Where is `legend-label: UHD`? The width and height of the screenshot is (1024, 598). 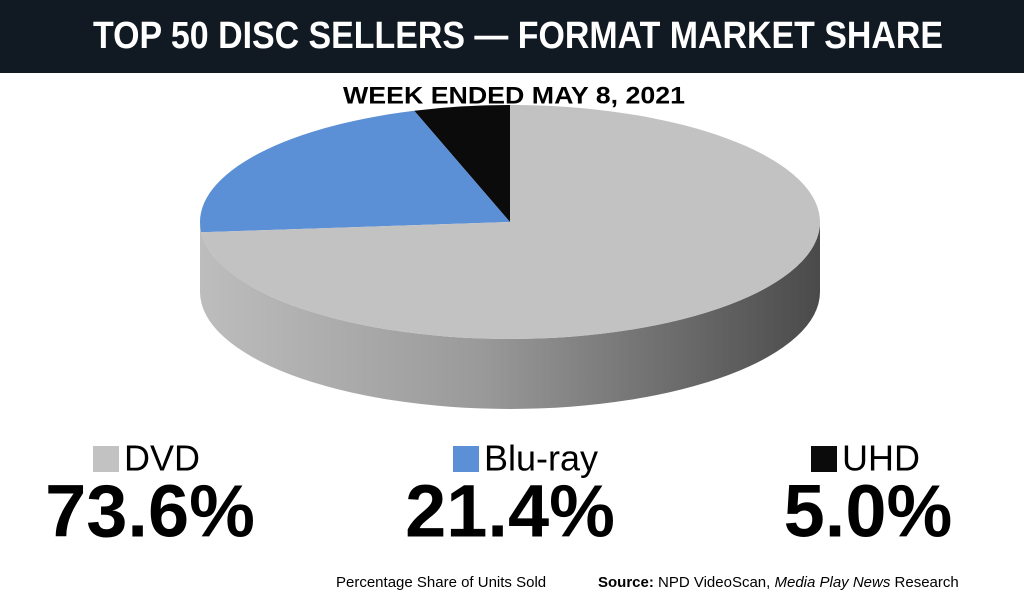
legend-label: UHD is located at coordinates (881, 458).